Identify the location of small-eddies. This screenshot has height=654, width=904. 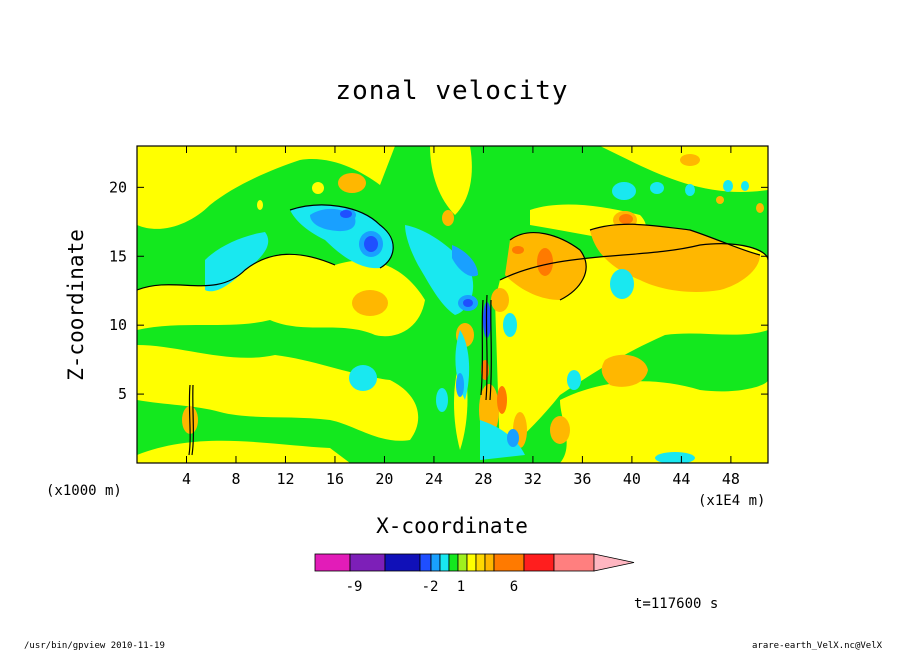
(510, 212).